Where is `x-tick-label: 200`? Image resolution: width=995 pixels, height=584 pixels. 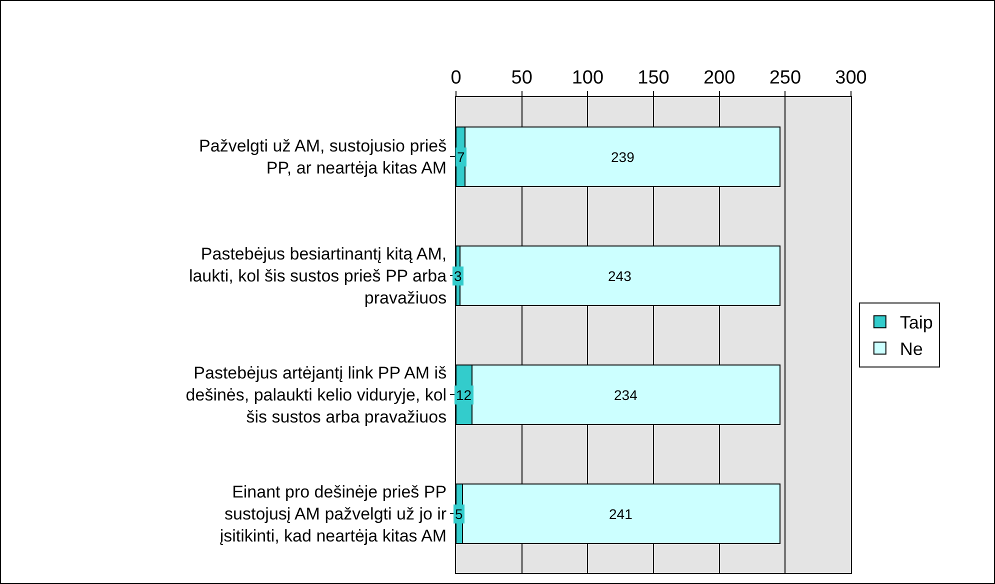
x-tick-label: 200 is located at coordinates (719, 77).